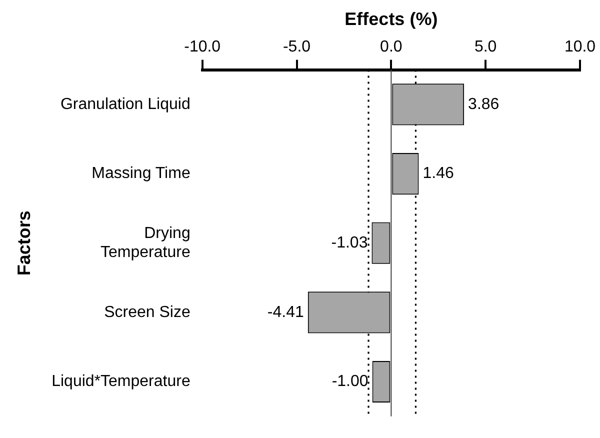 This screenshot has width=600, height=438. I want to click on y-tick-label: Liquid*Temperature, so click(121, 381).